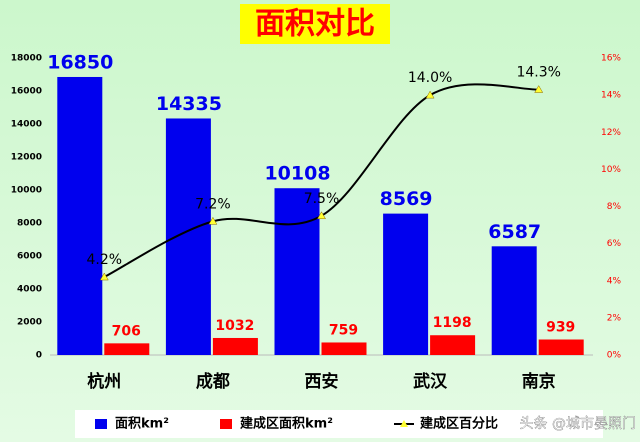 The height and width of the screenshot is (442, 640). Describe the element at coordinates (614, 207) in the screenshot. I see `y2-tick-label: 8%` at that location.